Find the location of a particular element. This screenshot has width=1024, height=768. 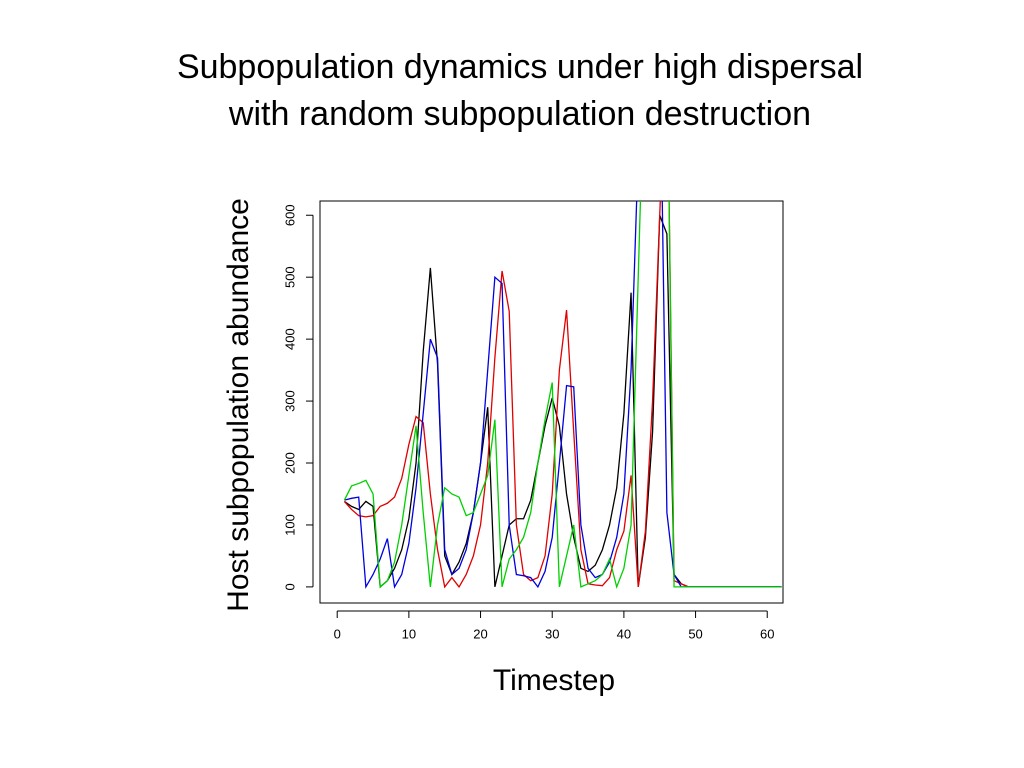

y-tick-label: 100 is located at coordinates (289, 525).